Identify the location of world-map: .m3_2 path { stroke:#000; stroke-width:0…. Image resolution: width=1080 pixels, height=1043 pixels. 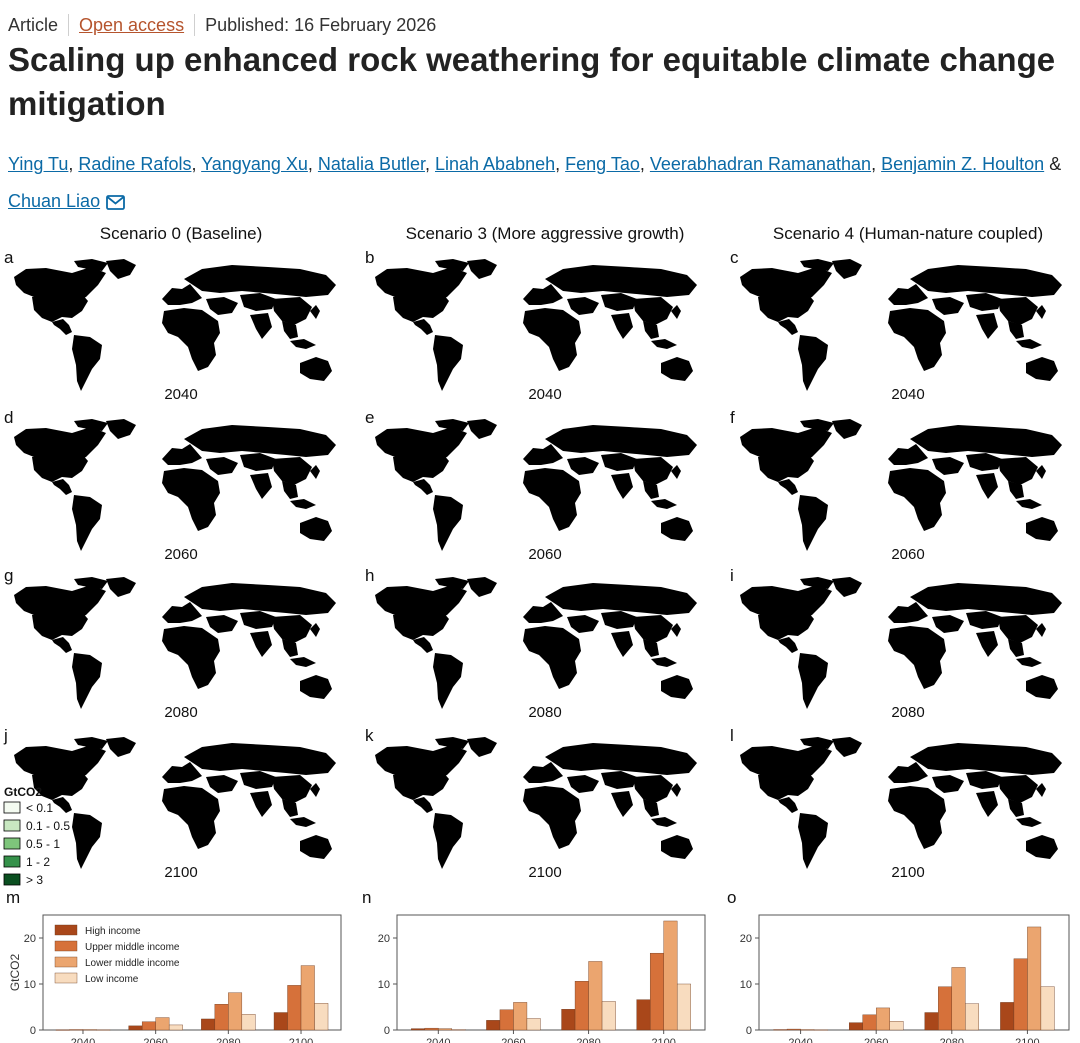
(903, 805).